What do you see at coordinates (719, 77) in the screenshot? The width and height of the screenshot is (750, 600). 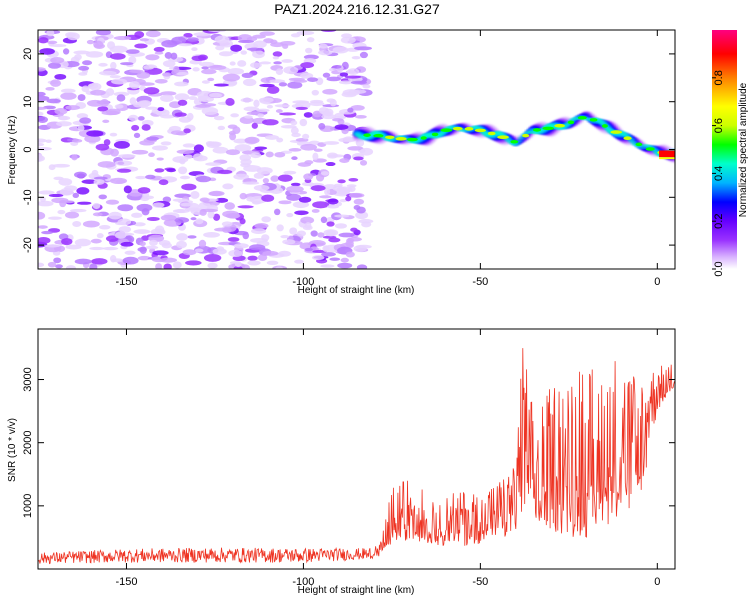 I see `colorbar-tick-label: 0.8` at bounding box center [719, 77].